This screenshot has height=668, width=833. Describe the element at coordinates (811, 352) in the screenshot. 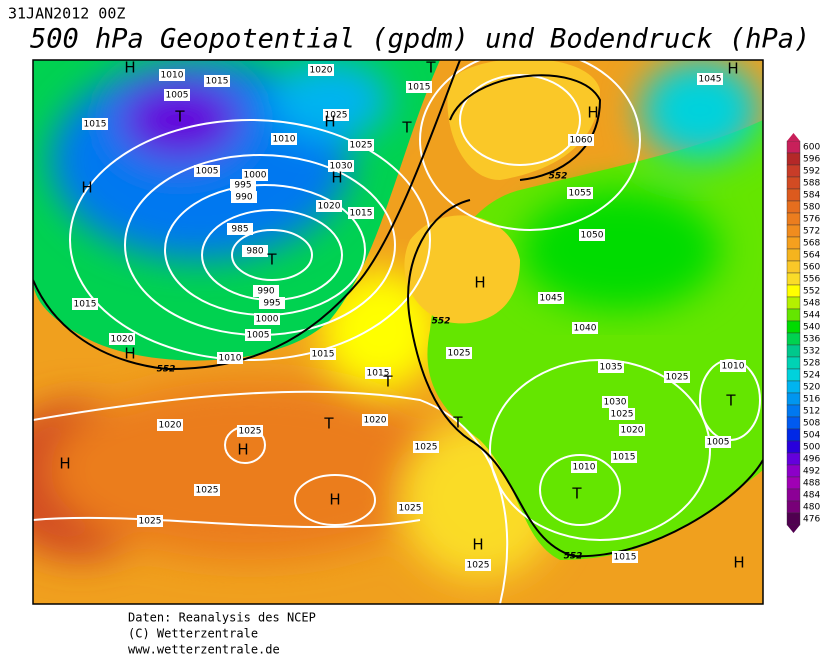

I see `colorbar-label: 532` at that location.